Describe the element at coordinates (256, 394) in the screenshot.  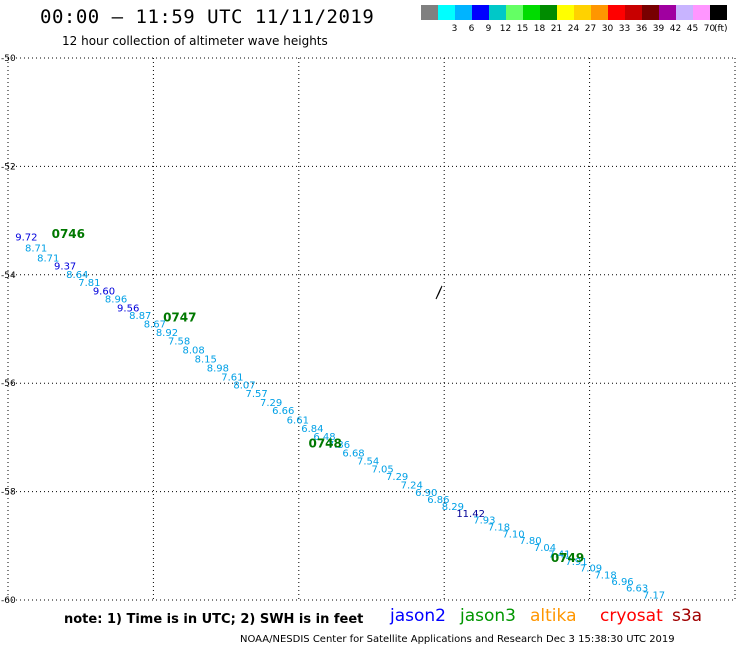
I see `wave-height-reading: 7.57` at that location.